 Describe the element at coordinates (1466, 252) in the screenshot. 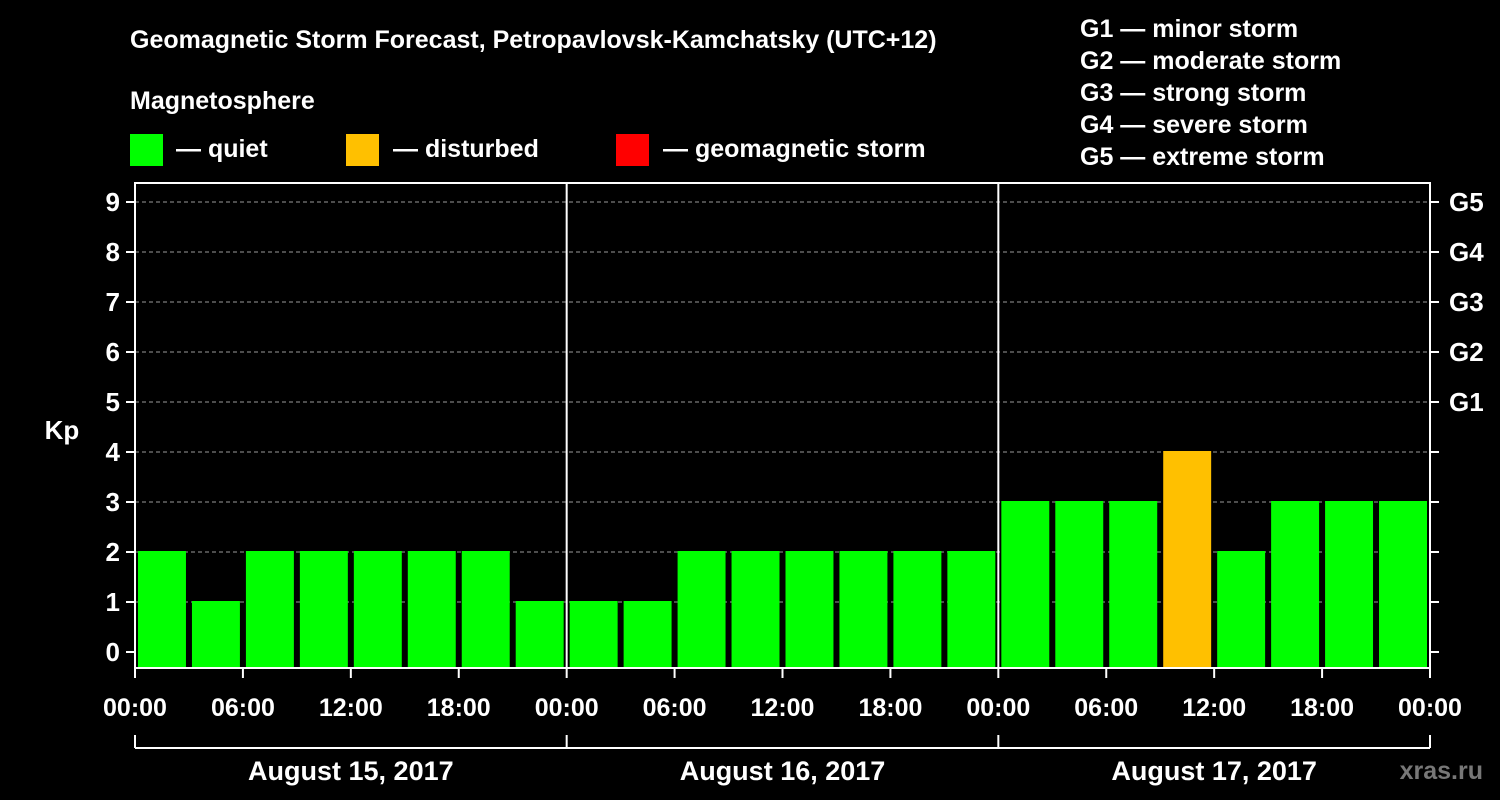

I see `g-scale-label: G4` at that location.